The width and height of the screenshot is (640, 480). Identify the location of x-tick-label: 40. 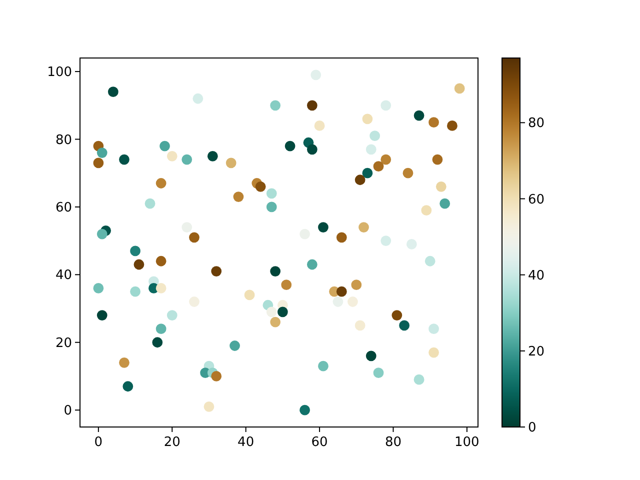
(246, 442).